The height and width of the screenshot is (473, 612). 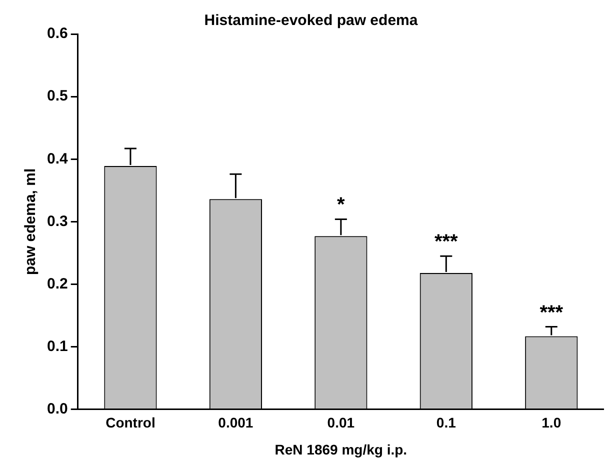 What do you see at coordinates (446, 422) in the screenshot?
I see `x-tick-label: 0.1` at bounding box center [446, 422].